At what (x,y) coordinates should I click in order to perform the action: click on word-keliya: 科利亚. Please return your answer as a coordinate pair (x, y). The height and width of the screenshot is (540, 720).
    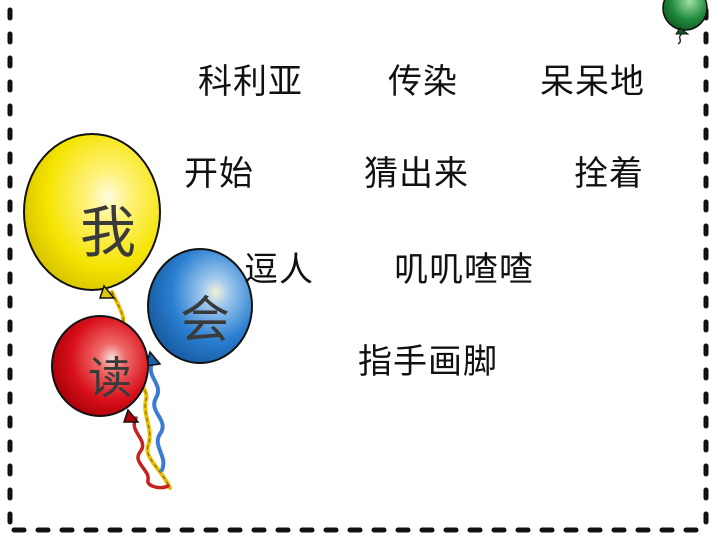
    Looking at the image, I should click on (250, 82).